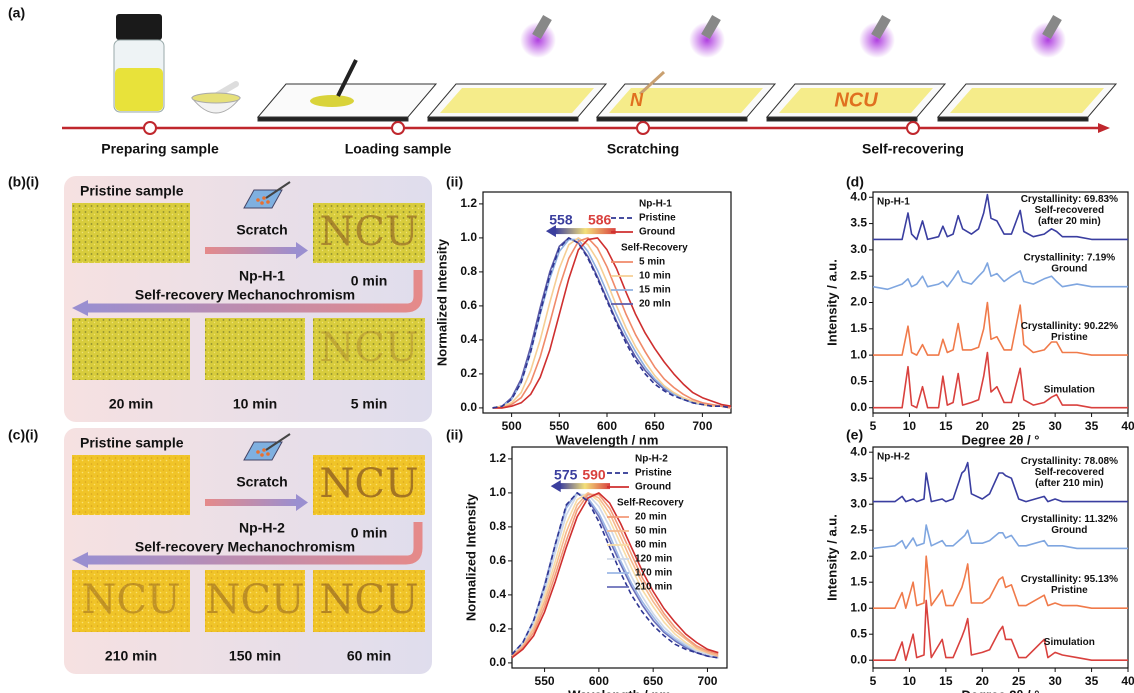  Describe the element at coordinates (855, 182) in the screenshot. I see `panel-label: (d)` at that location.